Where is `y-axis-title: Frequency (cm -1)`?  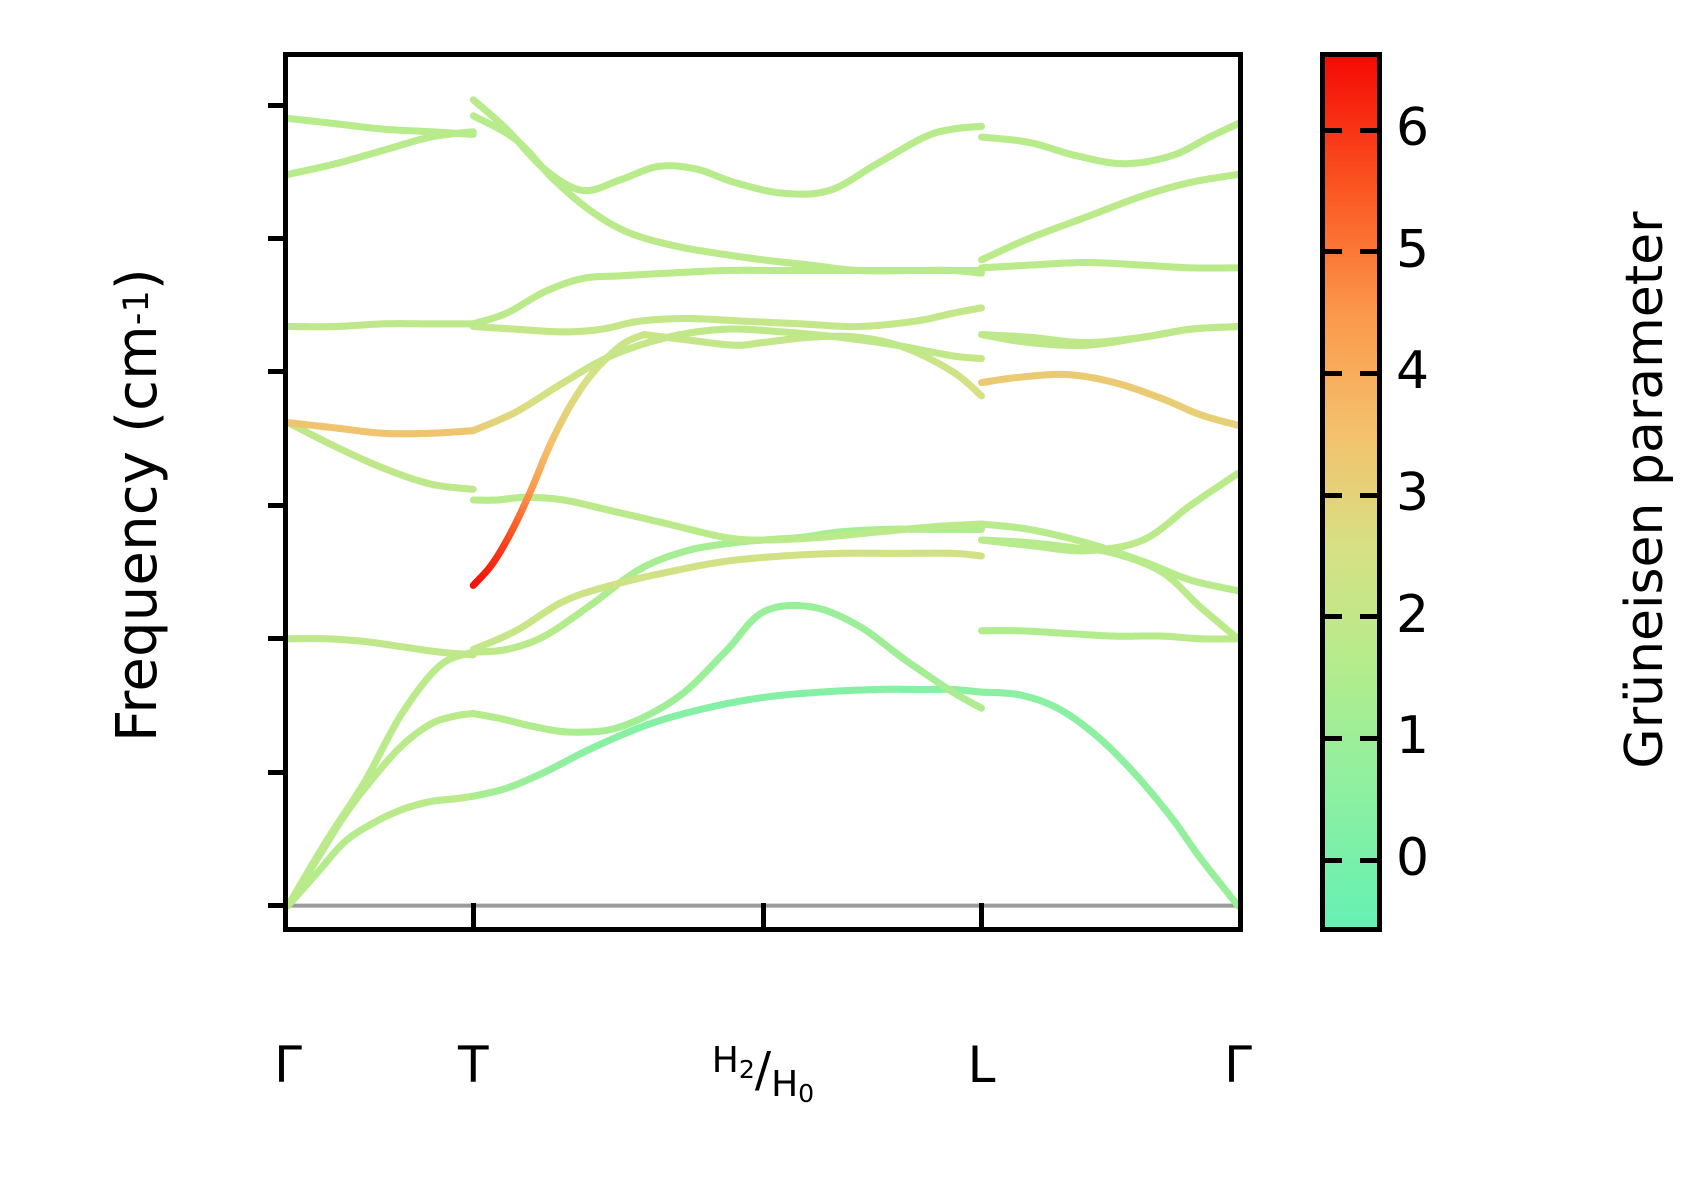 y-axis-title: Frequency (cm -1) is located at coordinates (137, 505).